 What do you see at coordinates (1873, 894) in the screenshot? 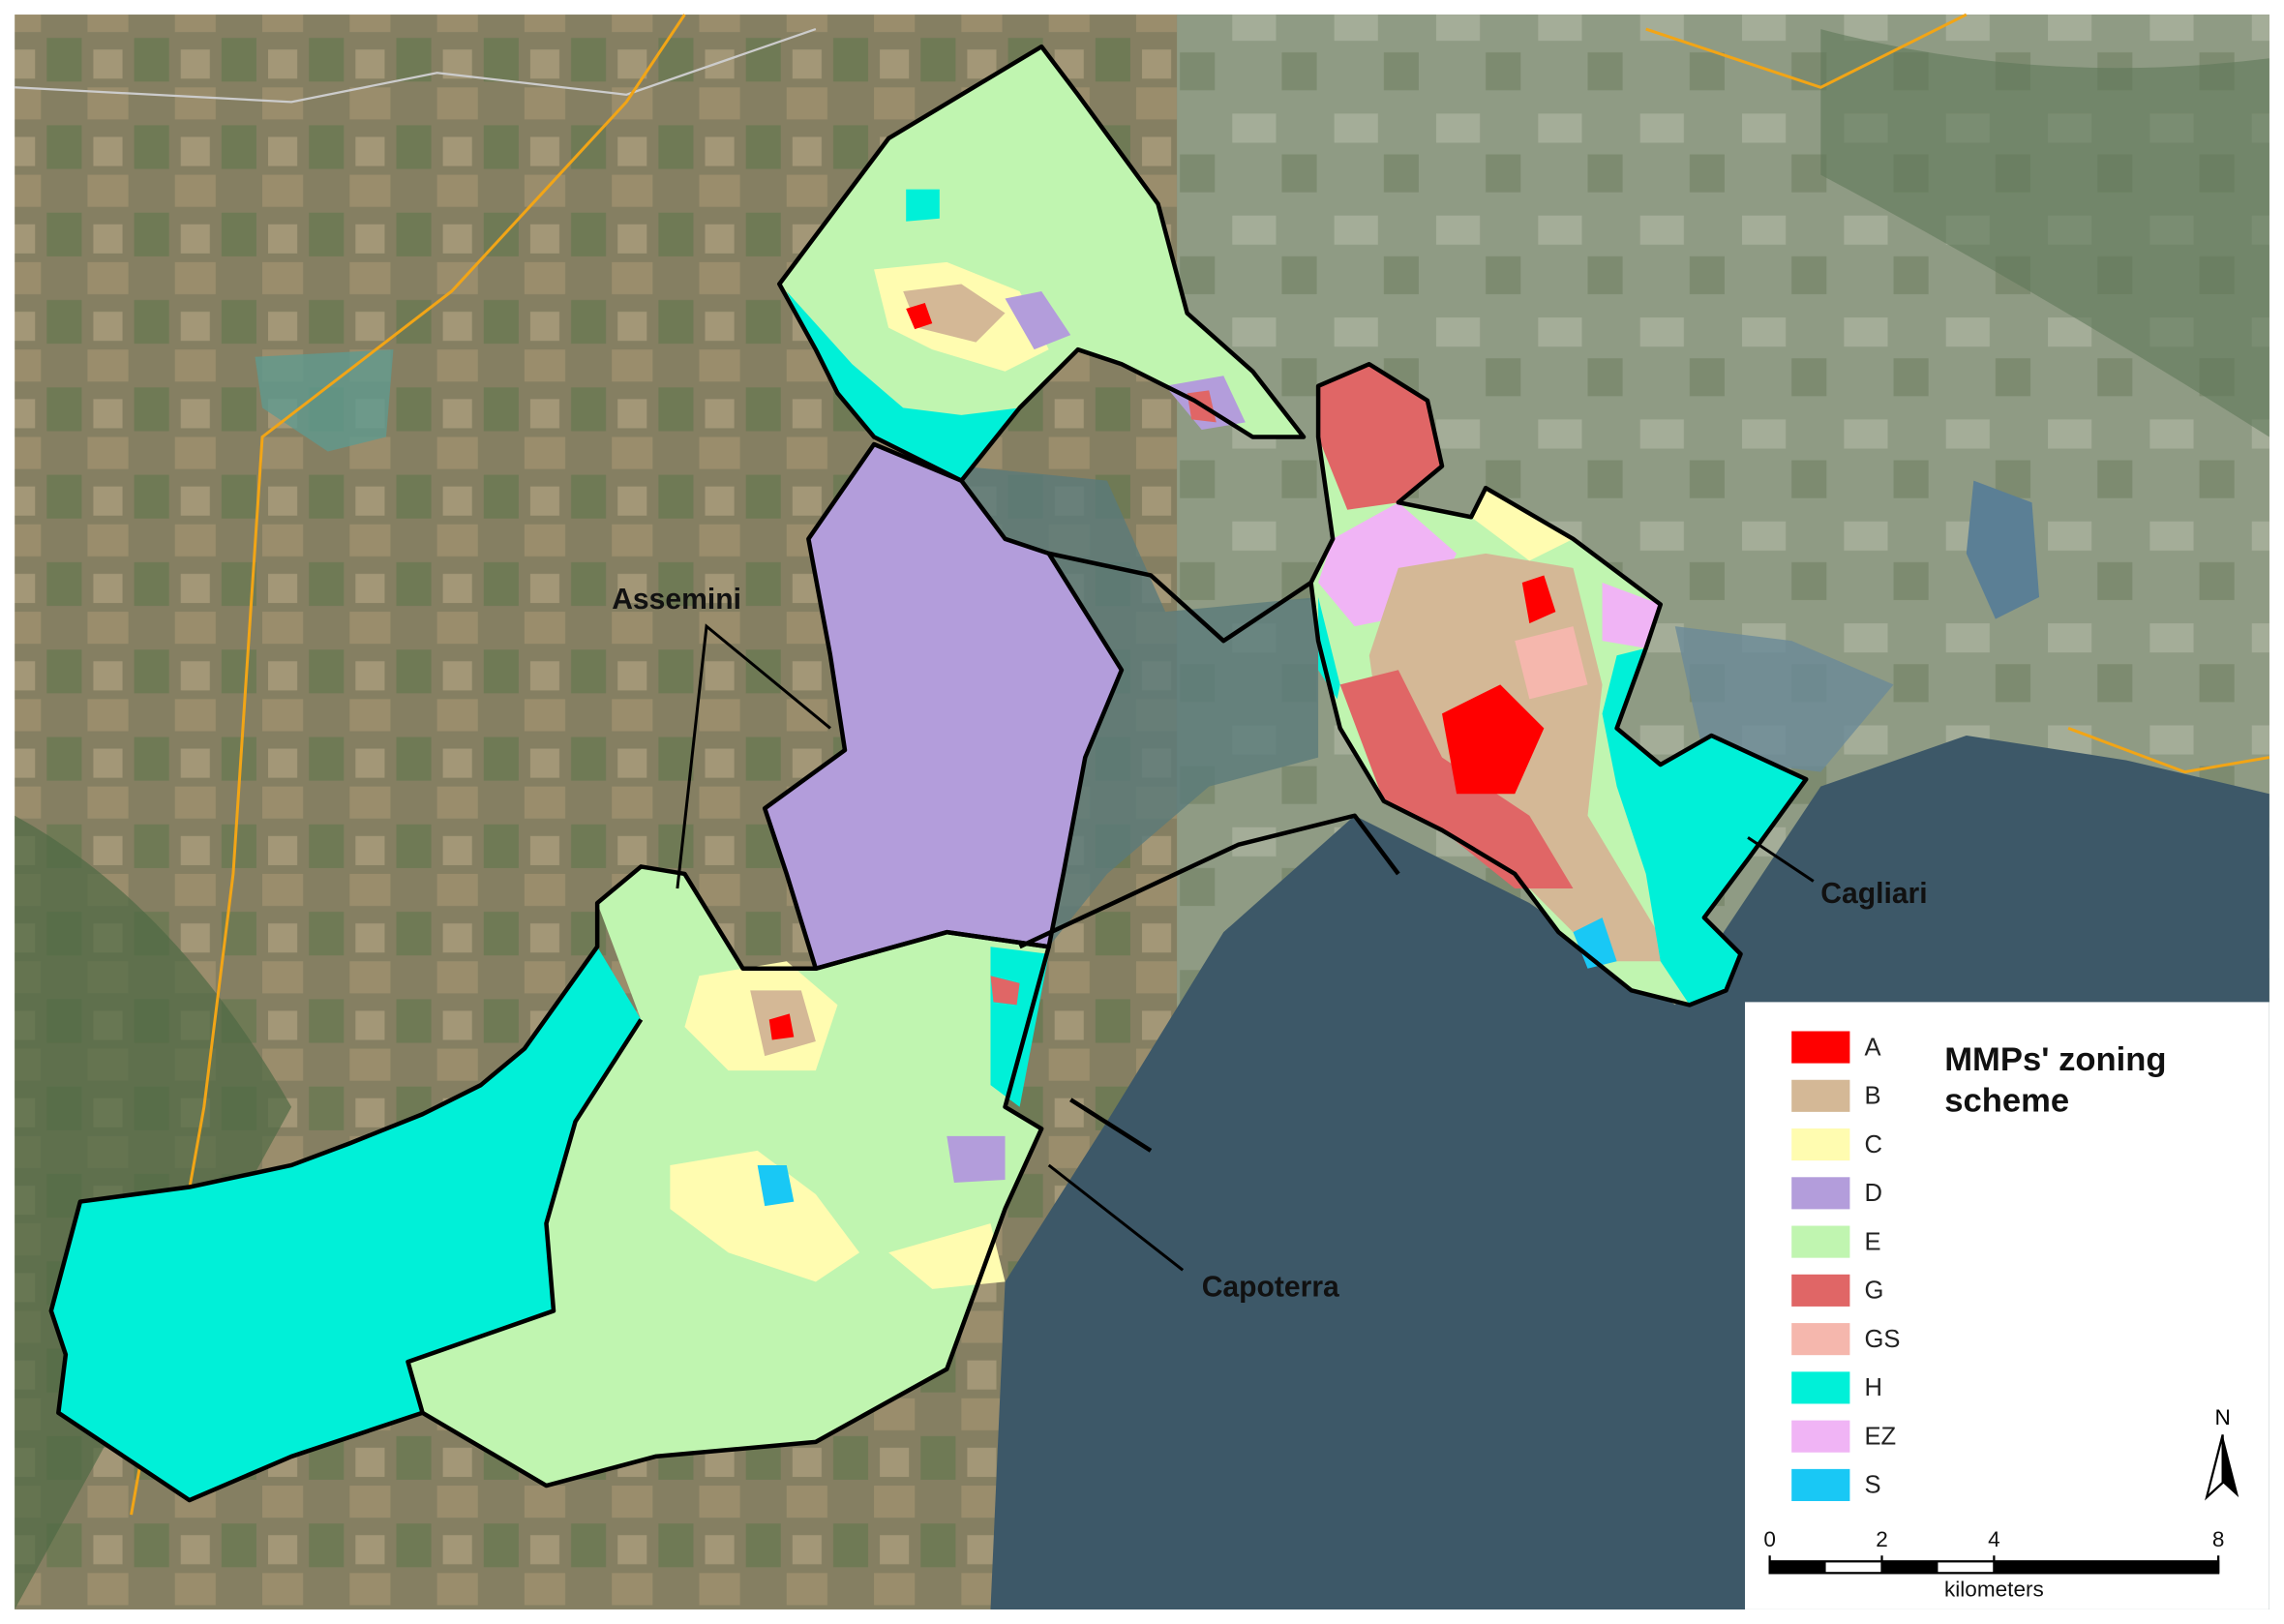
I see `place-label: Cagliari` at bounding box center [1873, 894].